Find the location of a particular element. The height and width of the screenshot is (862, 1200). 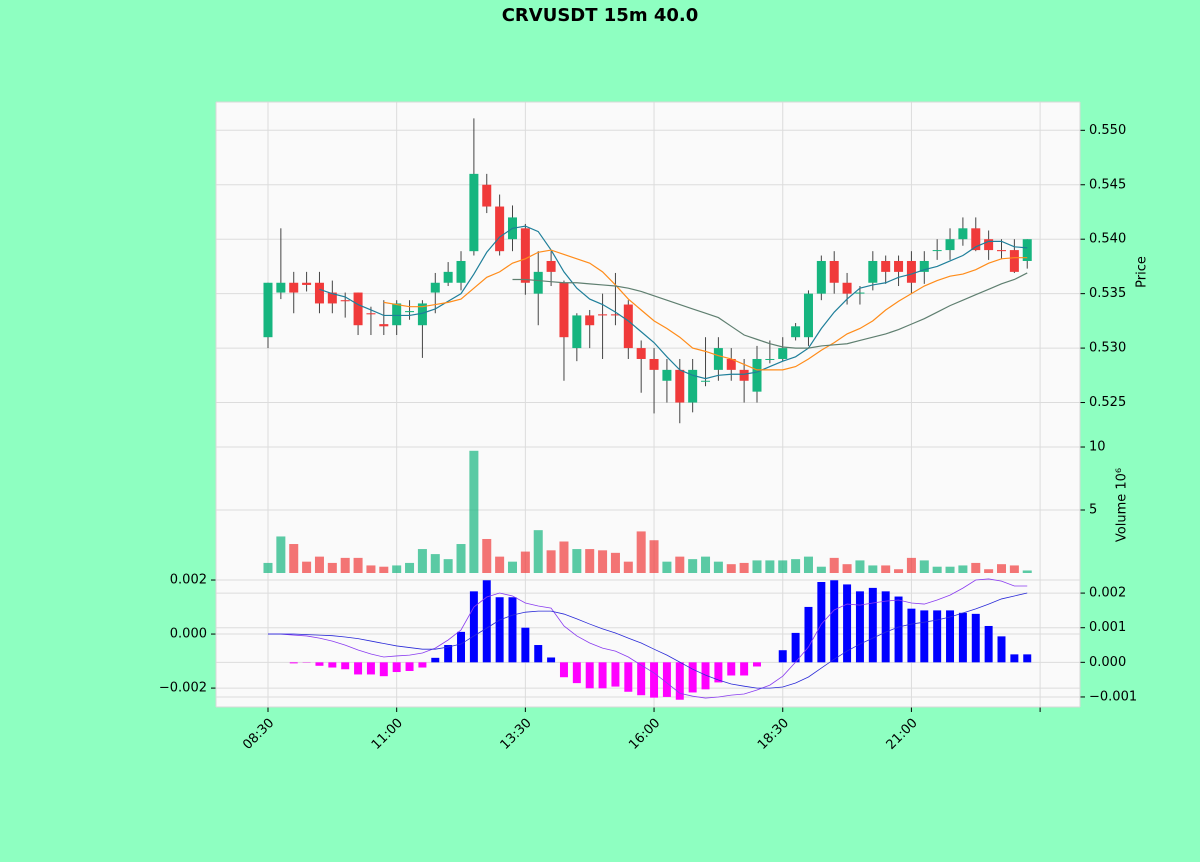

y-tick-label: −0.002 is located at coordinates (183, 688).